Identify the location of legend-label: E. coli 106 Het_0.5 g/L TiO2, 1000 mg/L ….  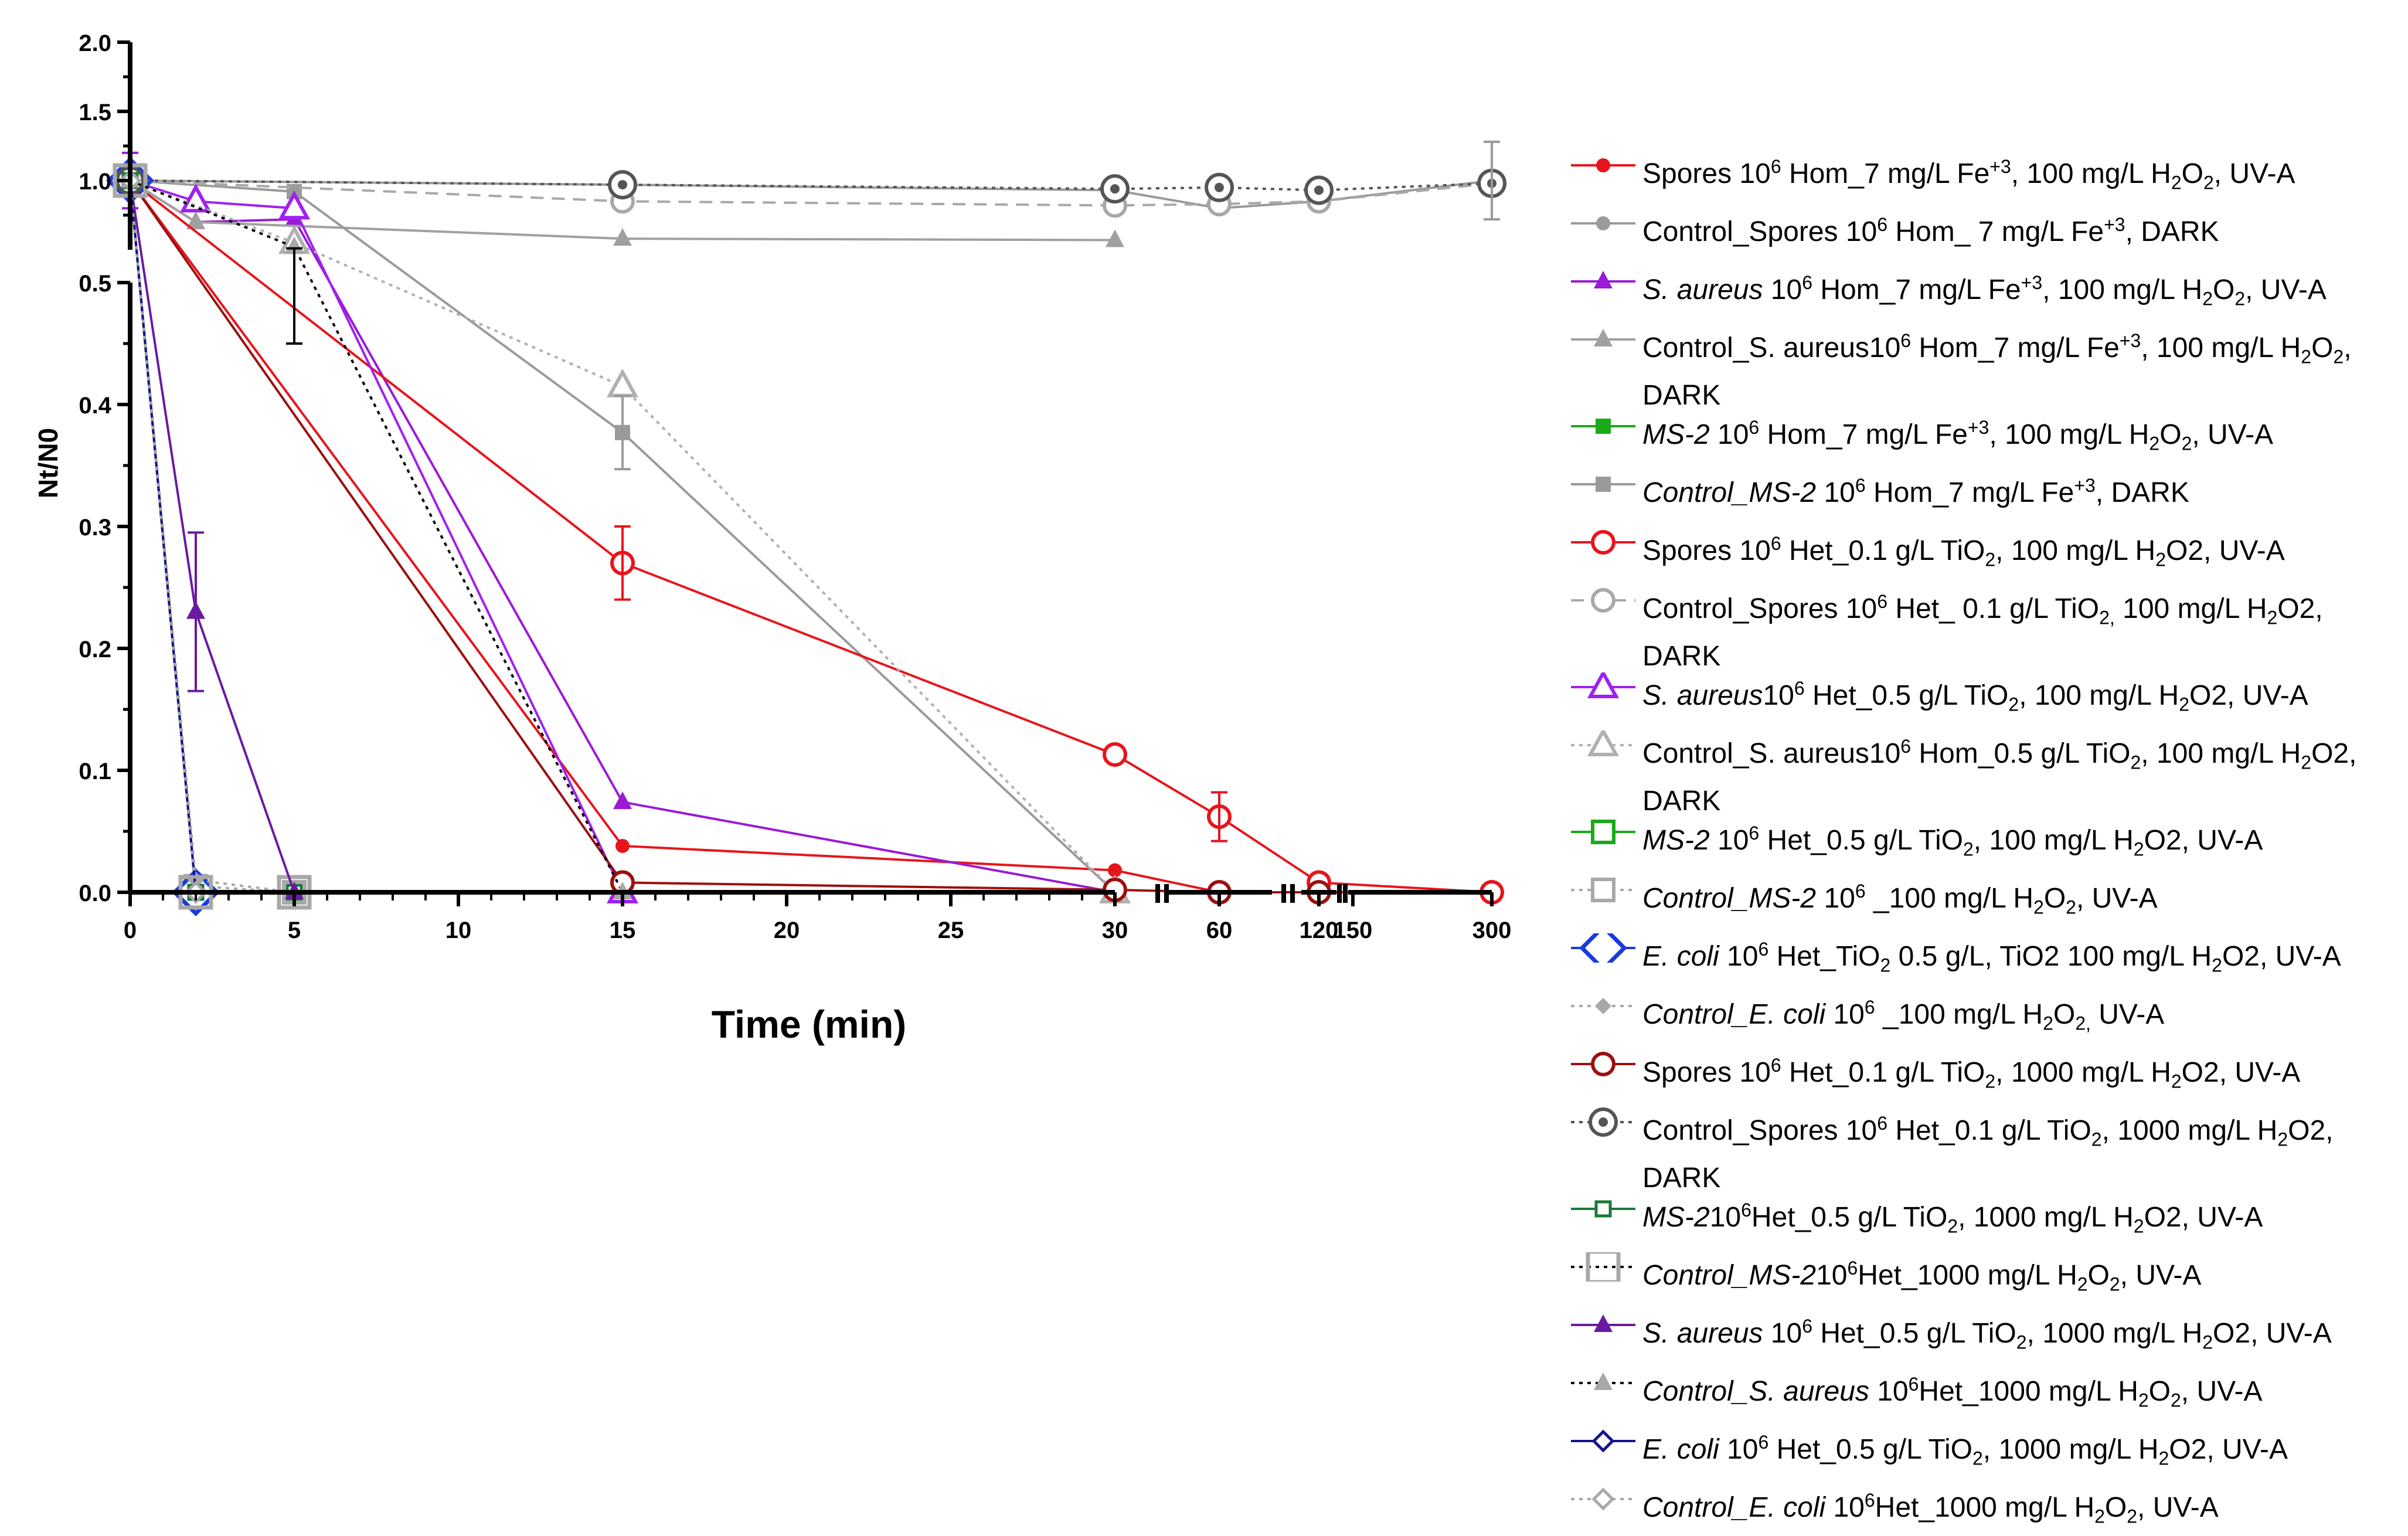
(1965, 1450).